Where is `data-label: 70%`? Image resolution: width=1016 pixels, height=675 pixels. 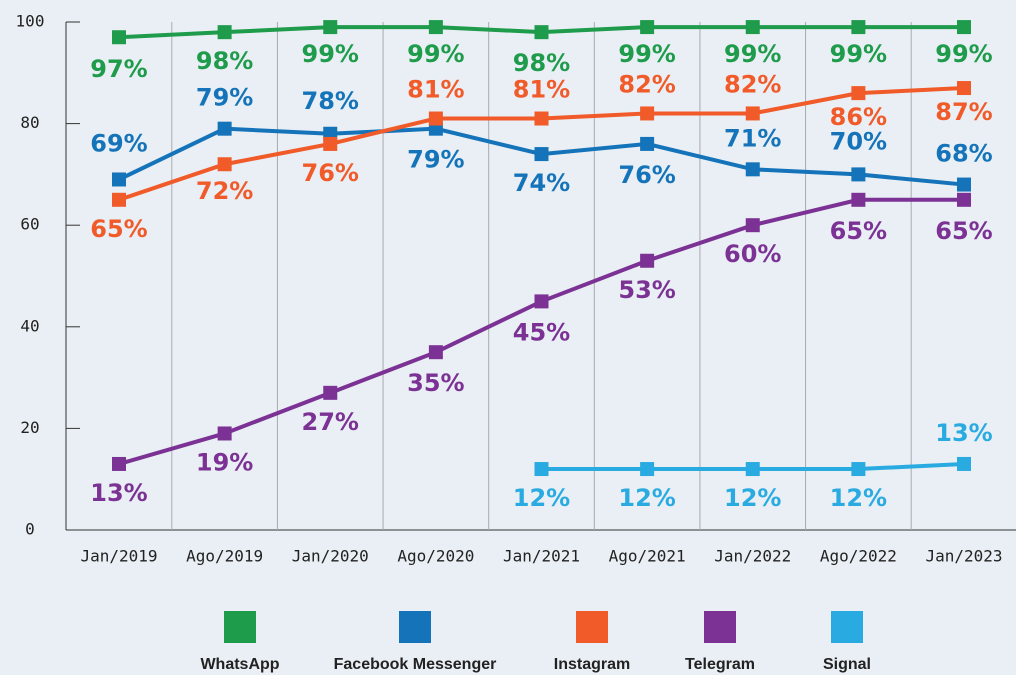 data-label: 70% is located at coordinates (858, 141).